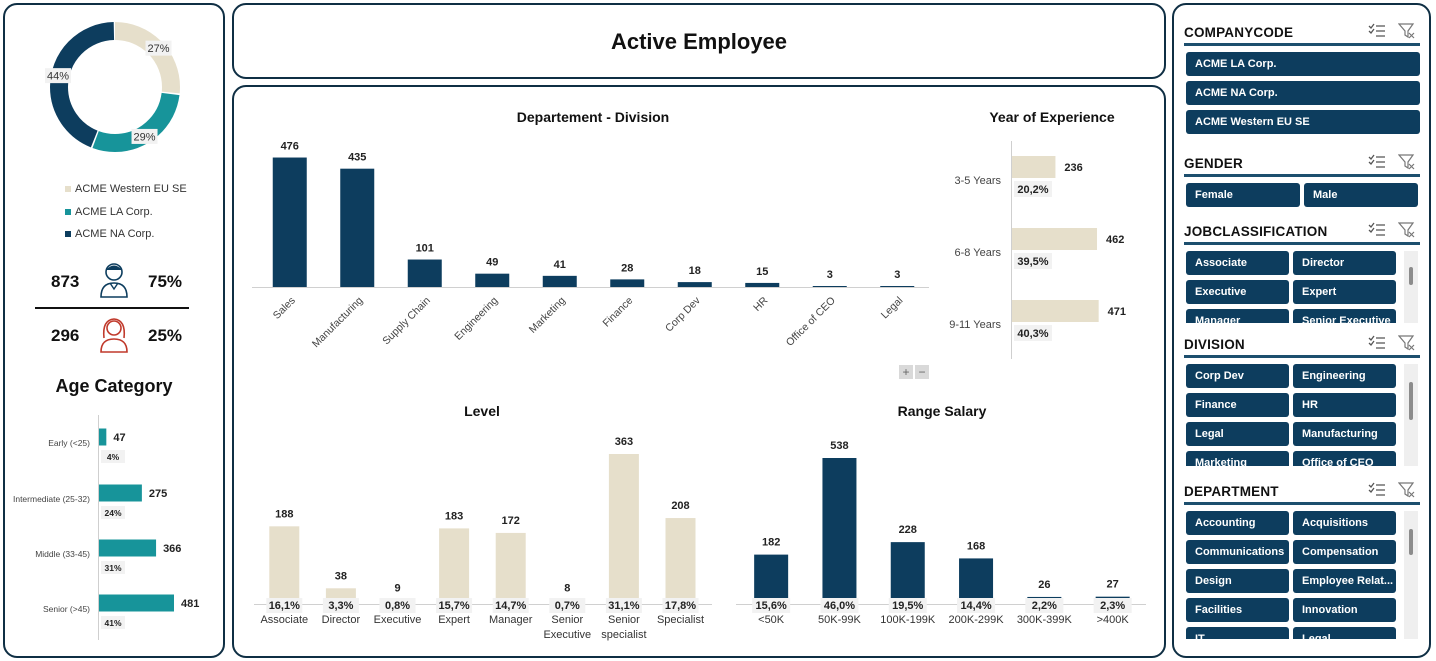 This screenshot has height=661, width=1436. What do you see at coordinates (1237, 405) in the screenshot?
I see `slicer-item-finance: Finance` at bounding box center [1237, 405].